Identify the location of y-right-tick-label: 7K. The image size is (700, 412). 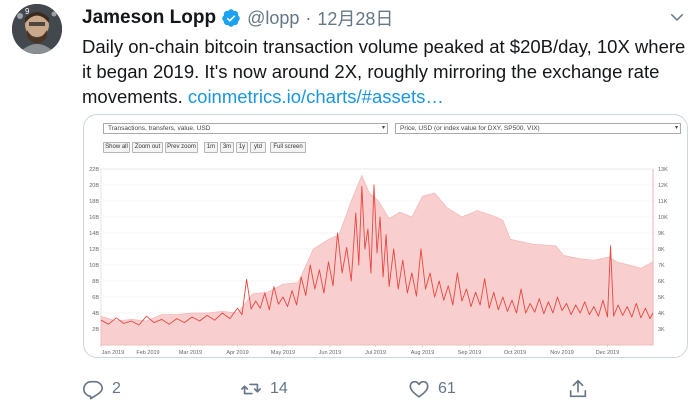
(661, 266).